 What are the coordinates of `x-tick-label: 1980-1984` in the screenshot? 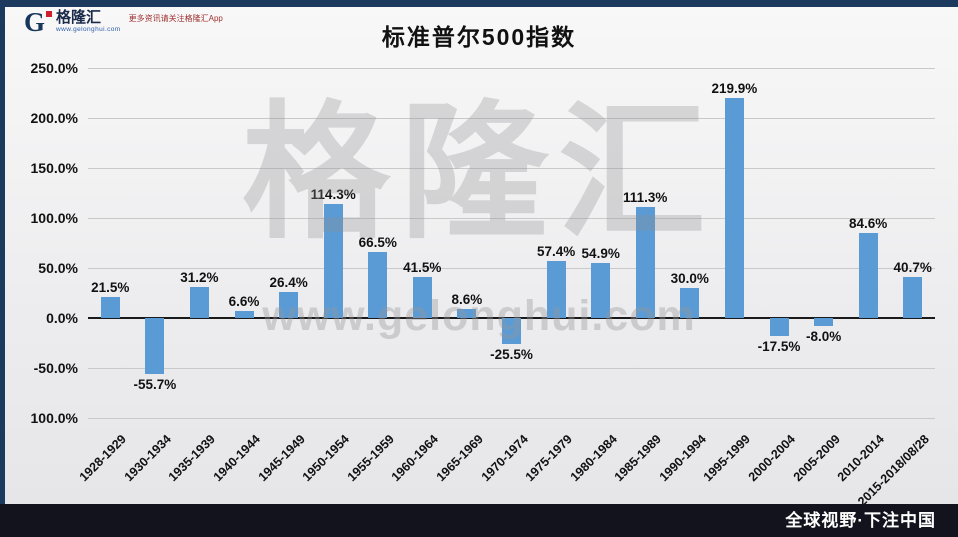 It's located at (593, 458).